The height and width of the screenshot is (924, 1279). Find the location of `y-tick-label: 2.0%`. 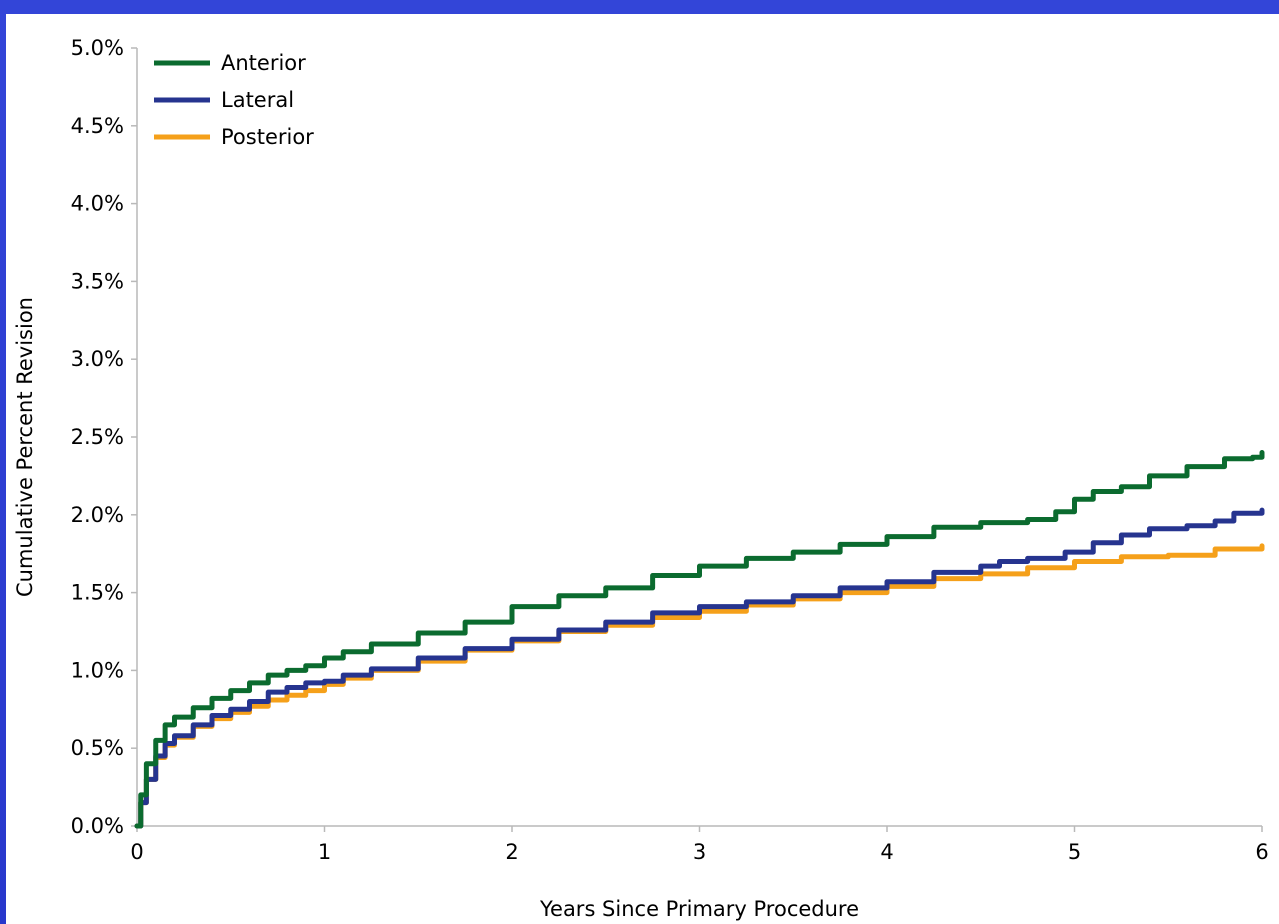

y-tick-label: 2.0% is located at coordinates (97, 515).